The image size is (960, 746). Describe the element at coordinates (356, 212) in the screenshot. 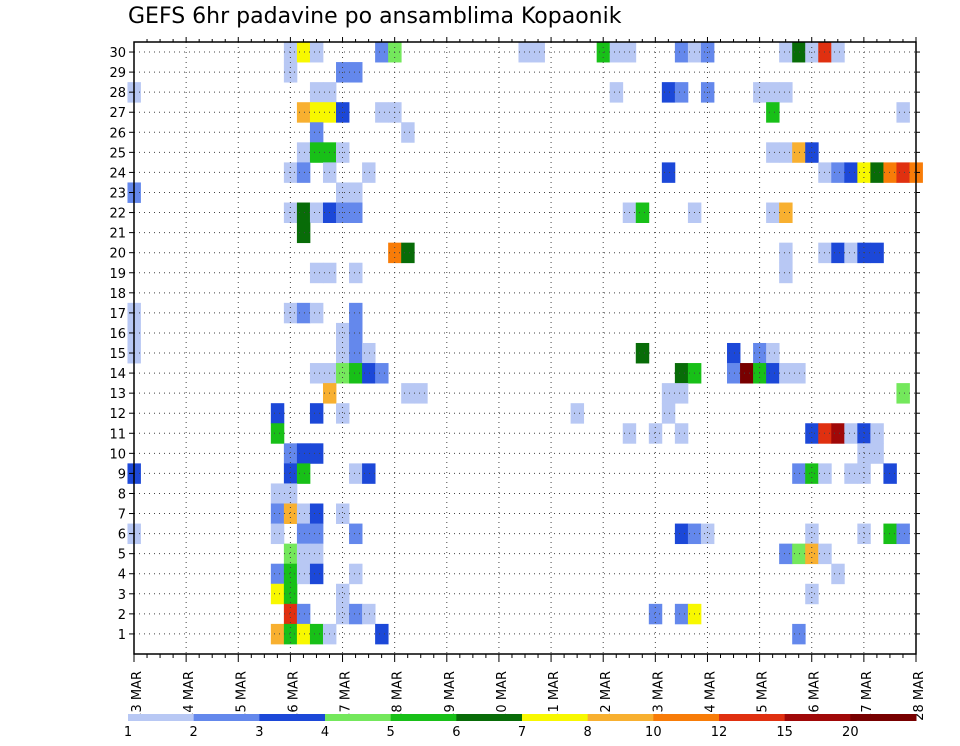

I see `precip-cell-m22-s17` at that location.